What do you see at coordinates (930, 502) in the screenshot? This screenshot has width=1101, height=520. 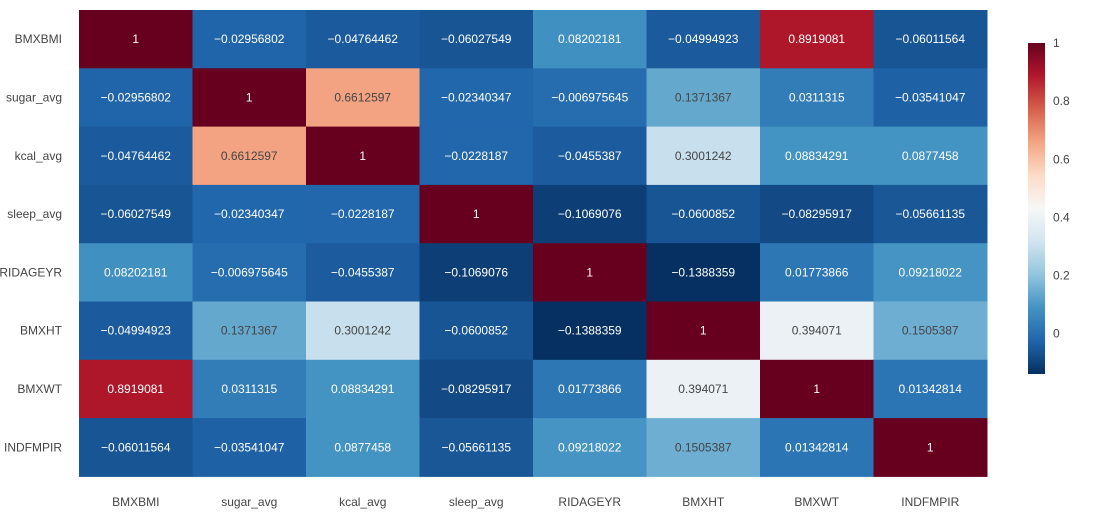 I see `x-tick-label: INDFMPIR` at bounding box center [930, 502].